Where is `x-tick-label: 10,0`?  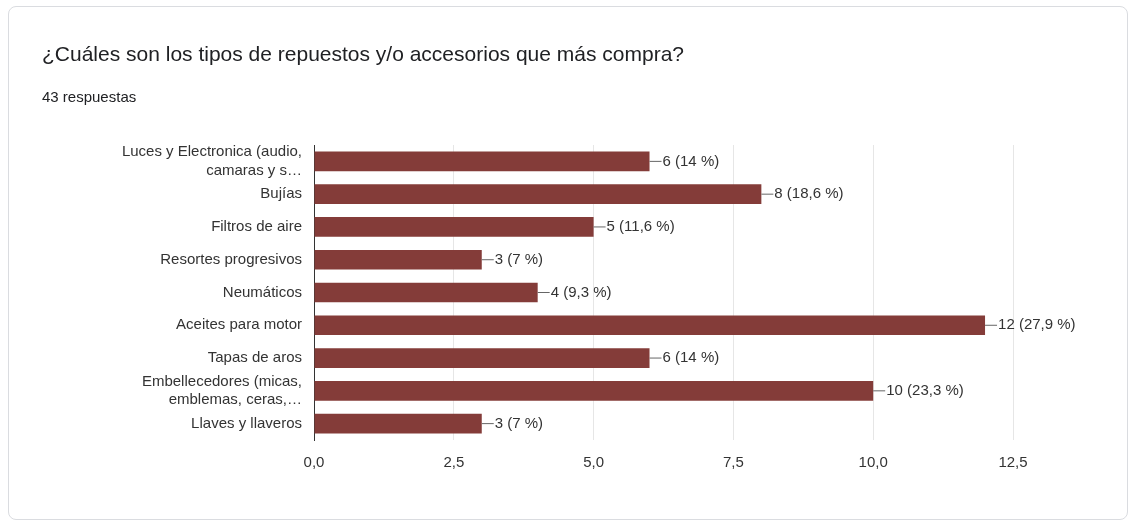
x-tick-label: 10,0 is located at coordinates (873, 462).